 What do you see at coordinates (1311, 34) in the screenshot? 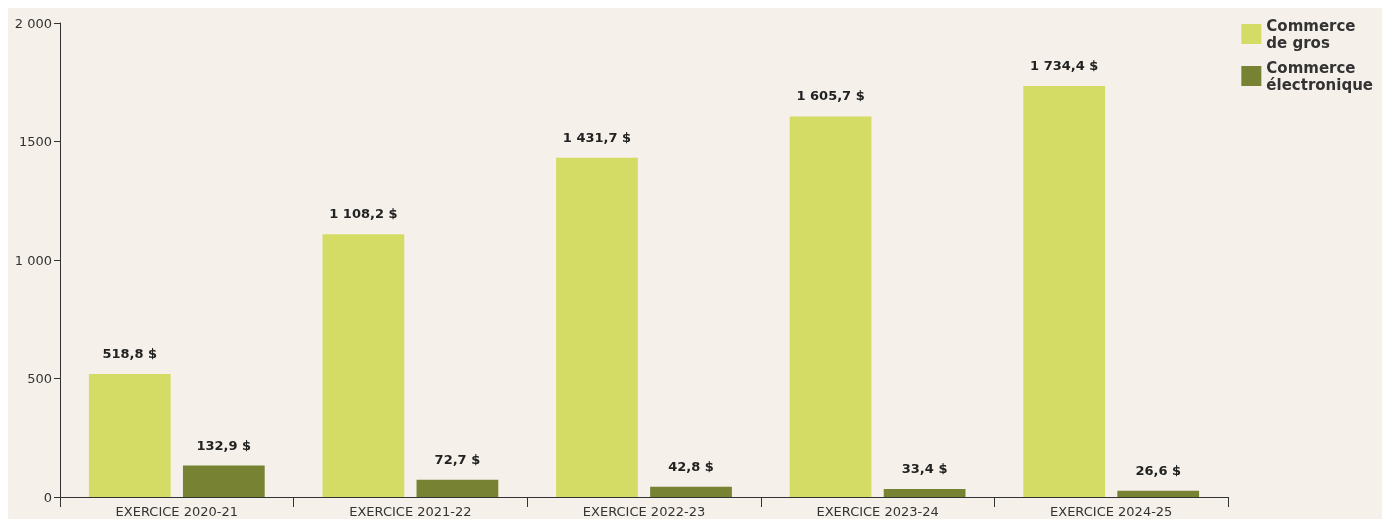
I see `legend-label: Commerce de gros` at bounding box center [1311, 34].